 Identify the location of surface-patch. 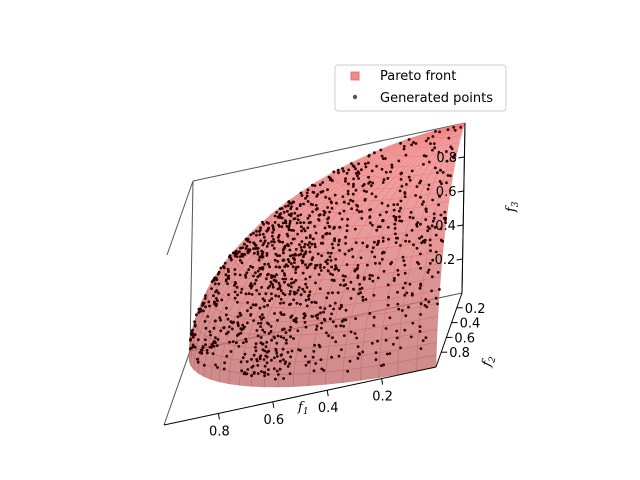
(301, 380).